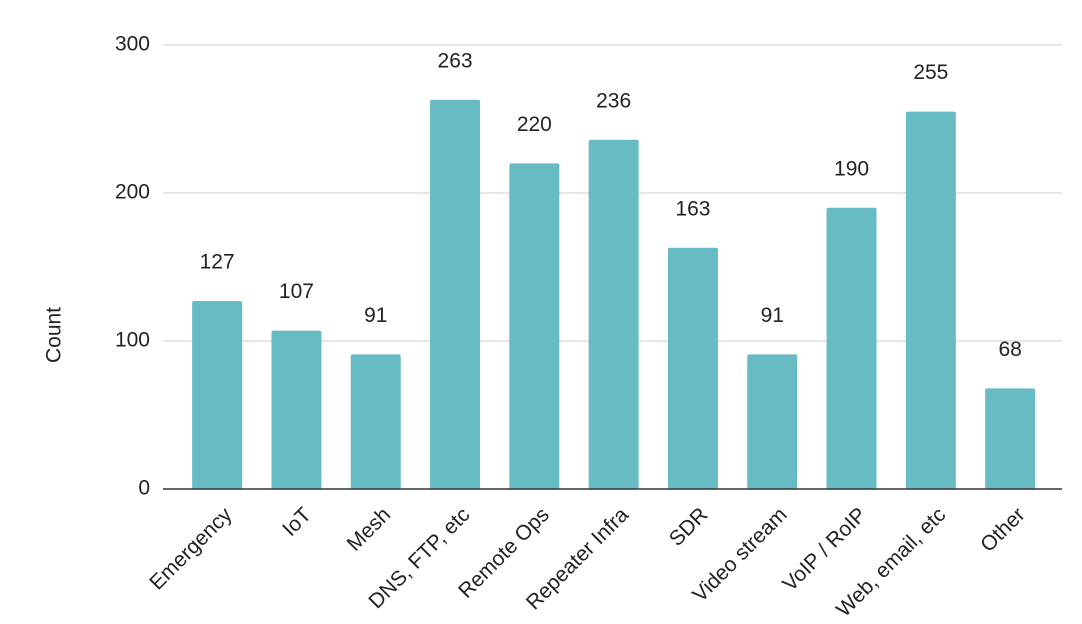 The height and width of the screenshot is (624, 1082). I want to click on value-label: 255, so click(930, 72).